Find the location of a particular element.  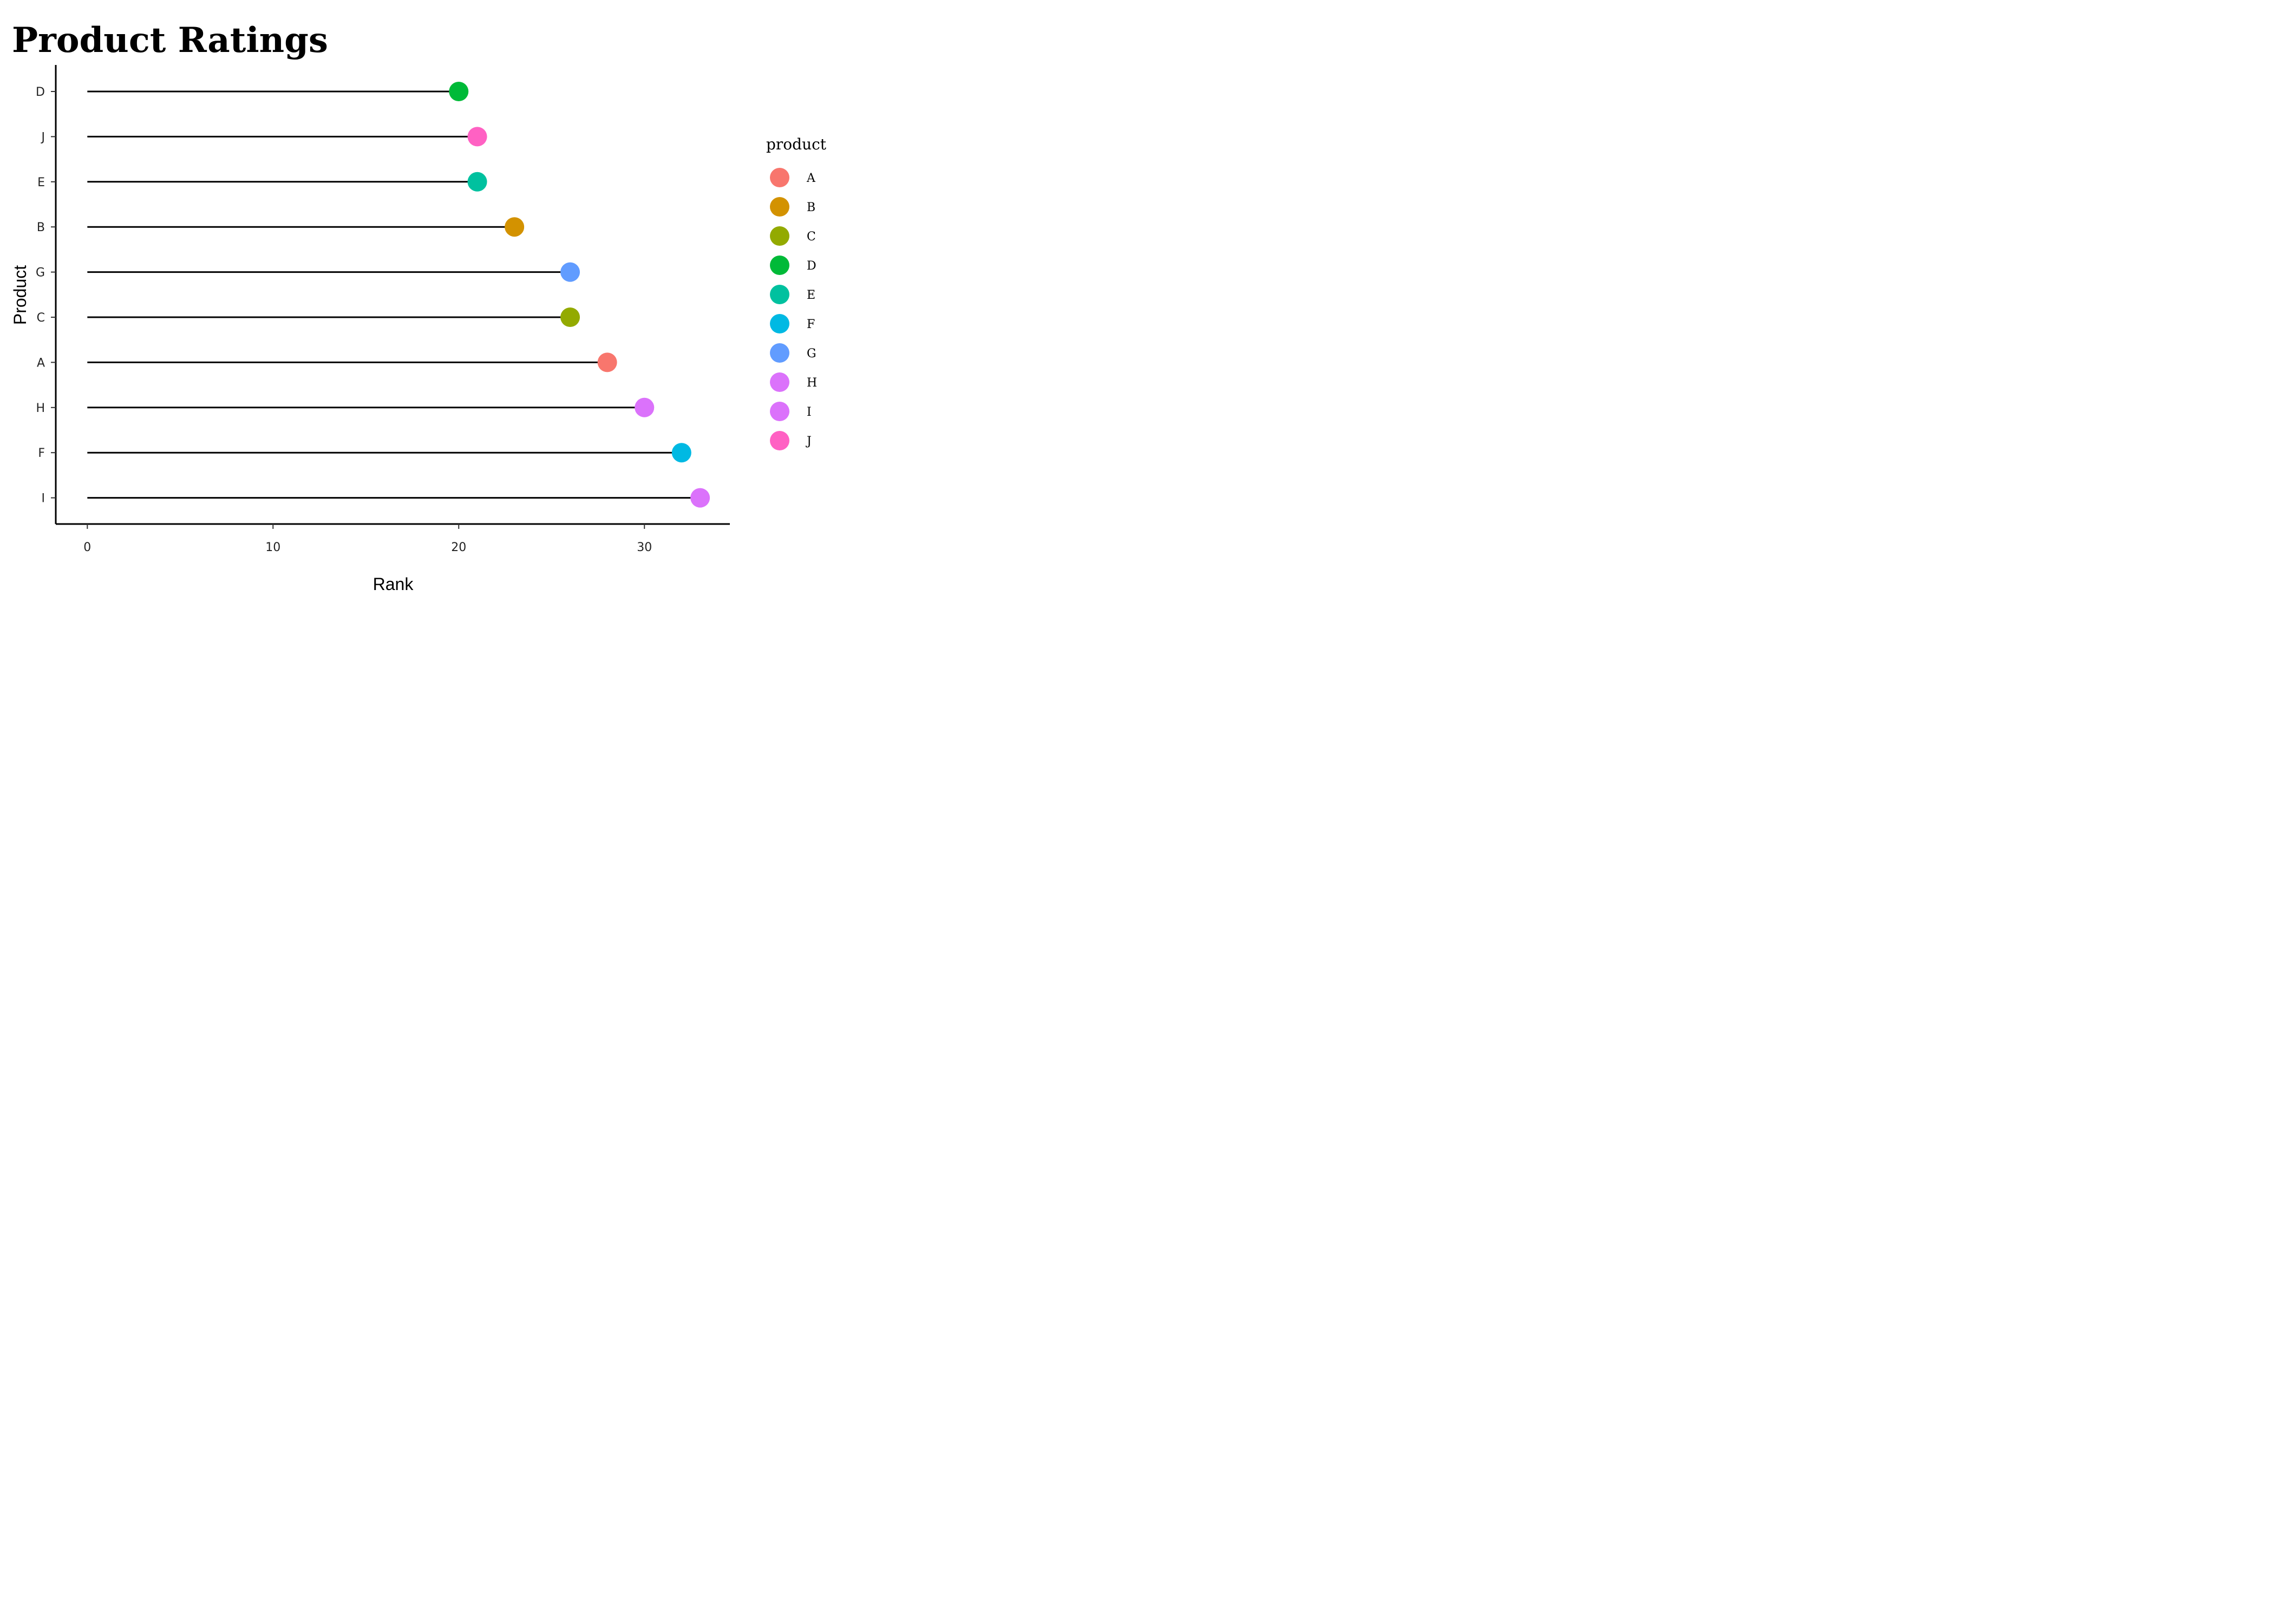

y-tick-label: F is located at coordinates (42, 453).